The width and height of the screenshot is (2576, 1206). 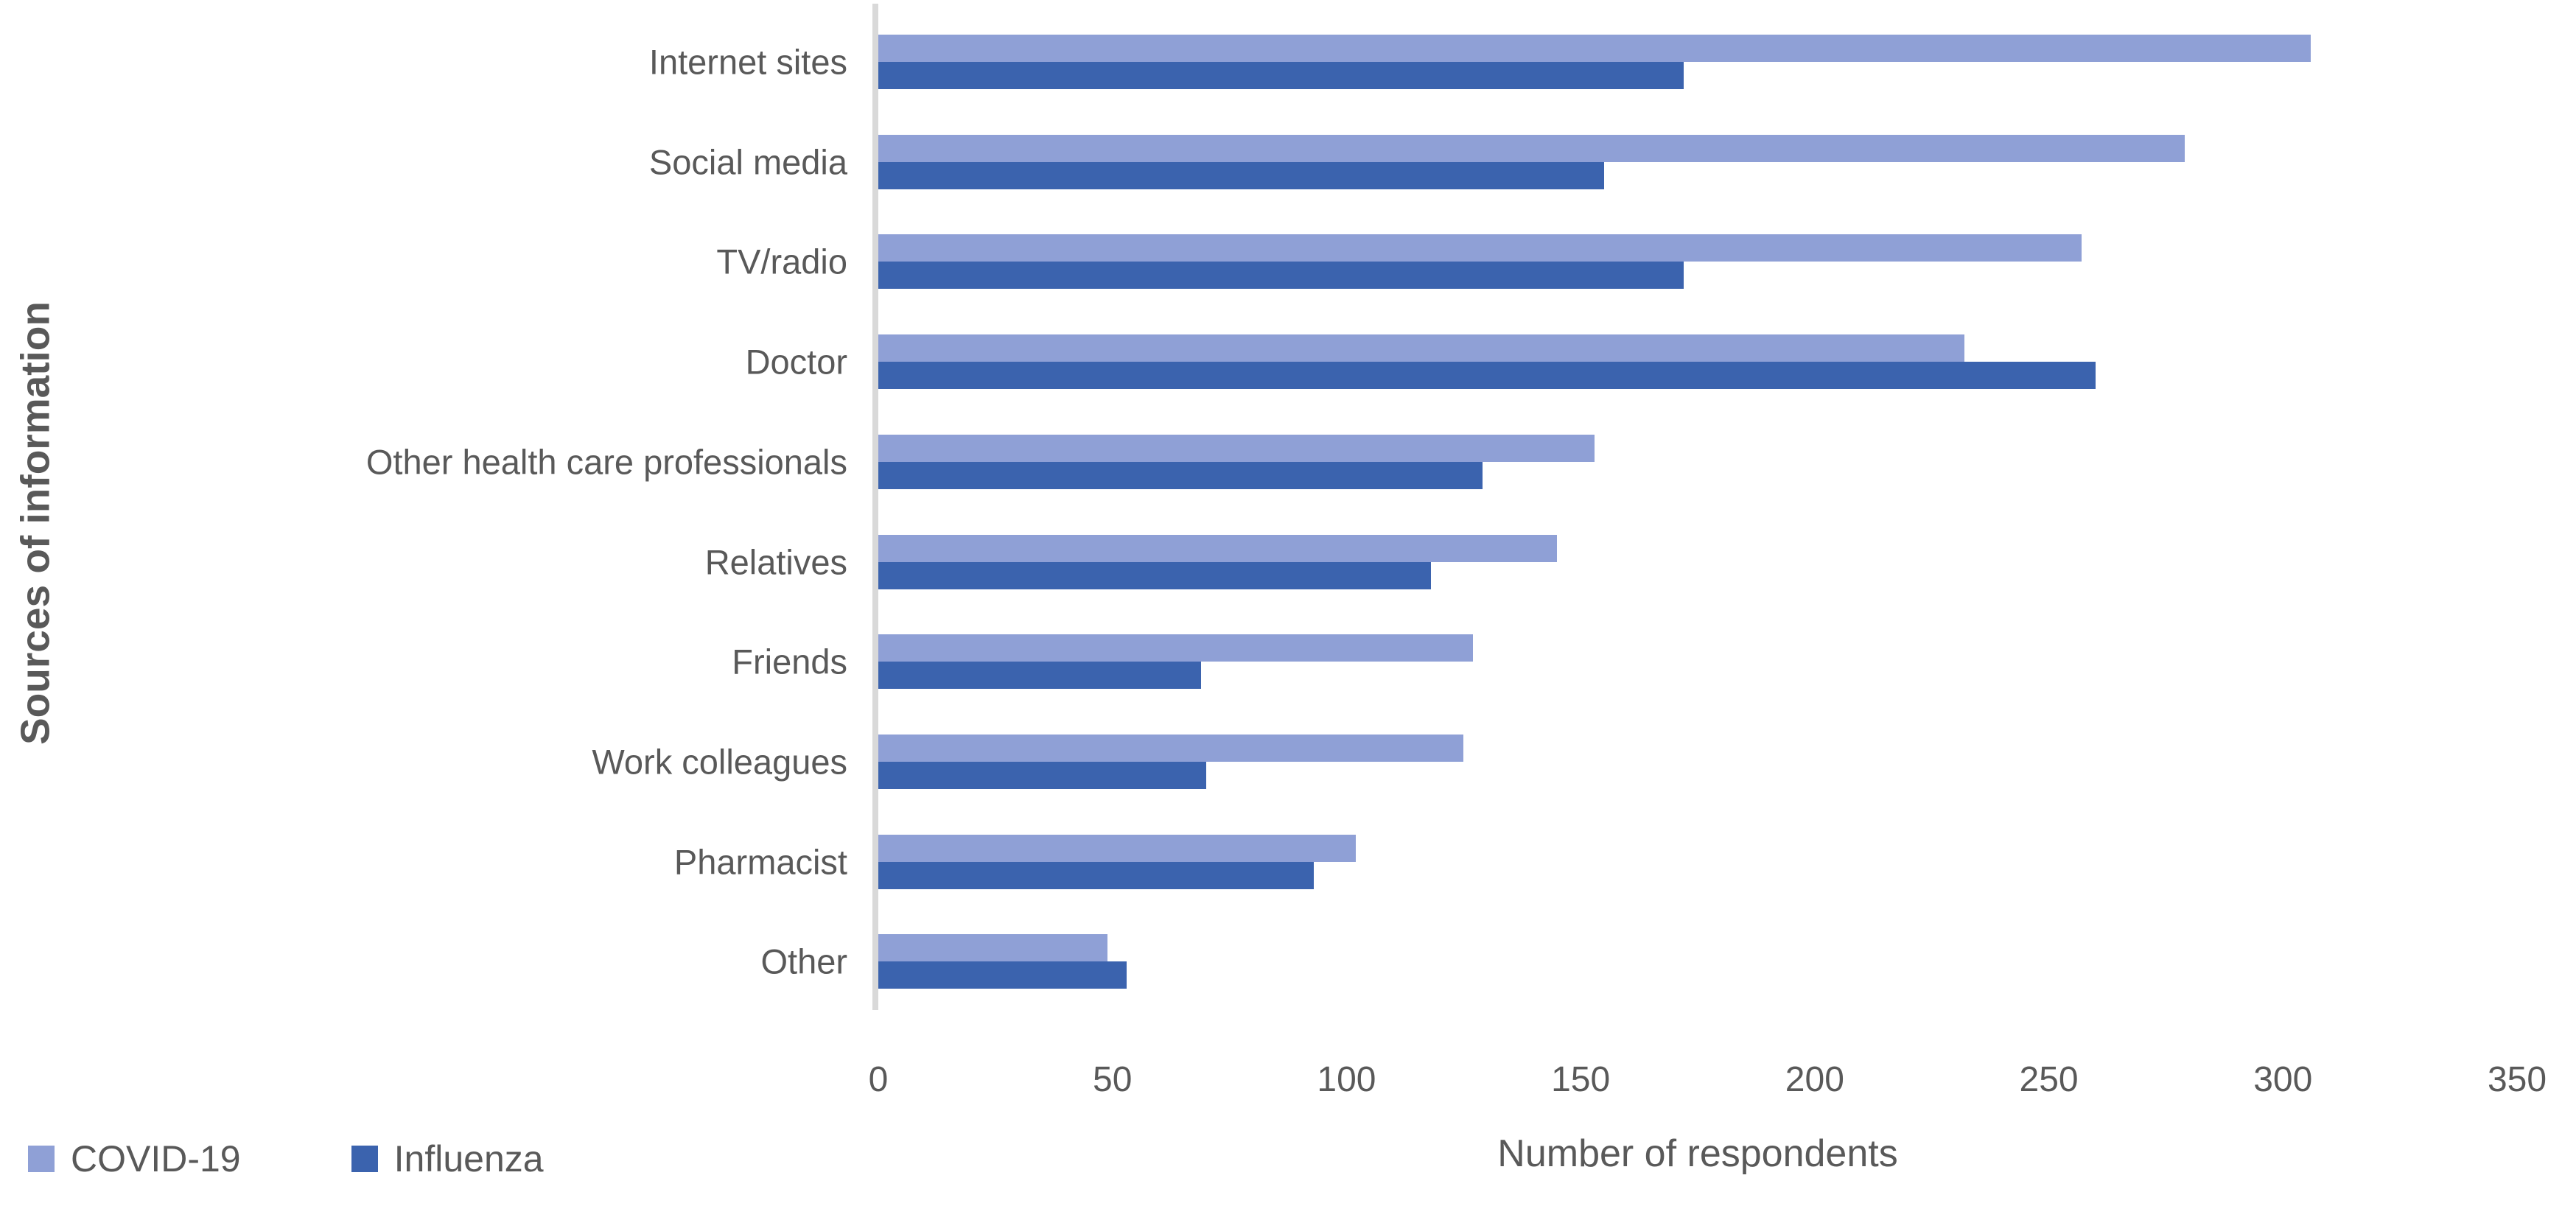 What do you see at coordinates (1697, 1153) in the screenshot?
I see `x-axis-title: Number of respondents` at bounding box center [1697, 1153].